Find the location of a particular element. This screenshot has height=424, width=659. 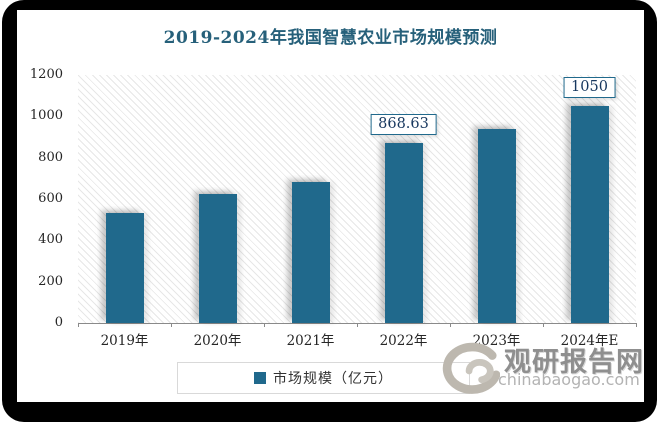

y-tick-label: 0 is located at coordinates (58, 322).